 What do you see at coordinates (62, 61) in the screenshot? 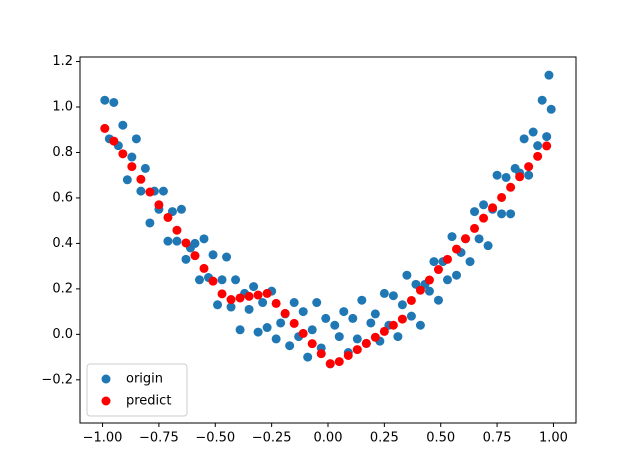
I see `y-tick-label: 1.2` at bounding box center [62, 61].